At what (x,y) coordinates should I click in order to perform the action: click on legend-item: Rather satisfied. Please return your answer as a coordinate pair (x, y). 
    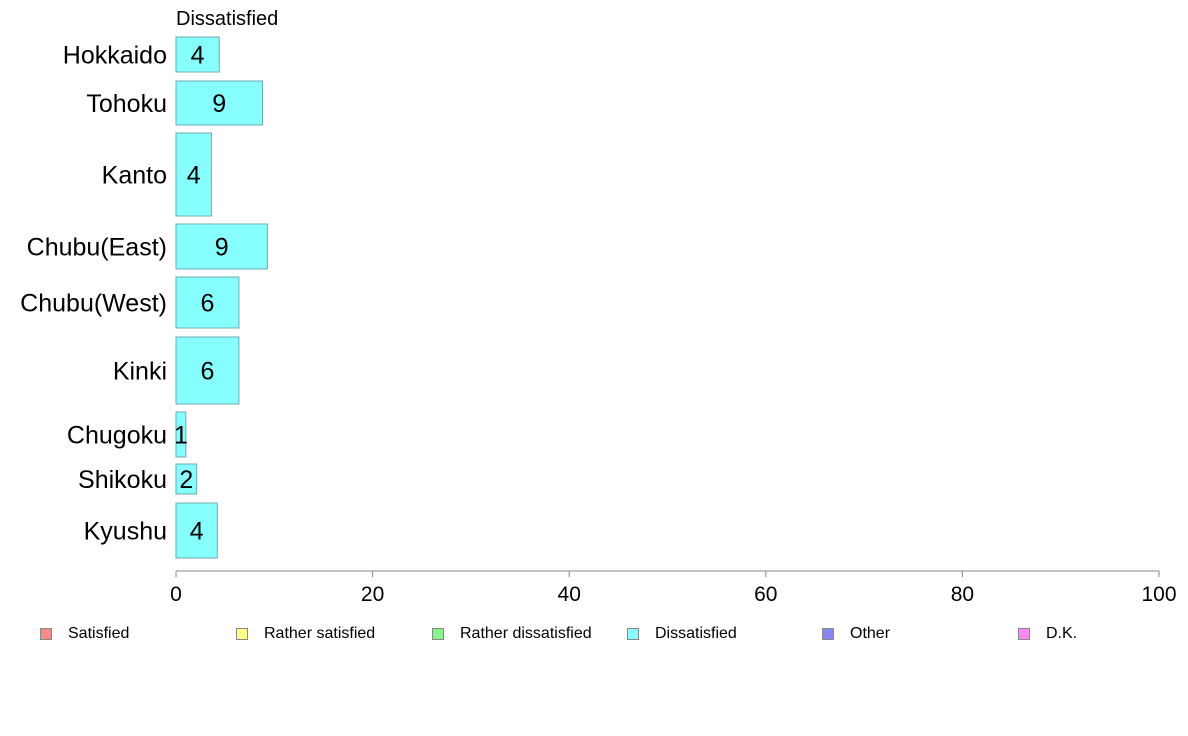
    Looking at the image, I should click on (305, 634).